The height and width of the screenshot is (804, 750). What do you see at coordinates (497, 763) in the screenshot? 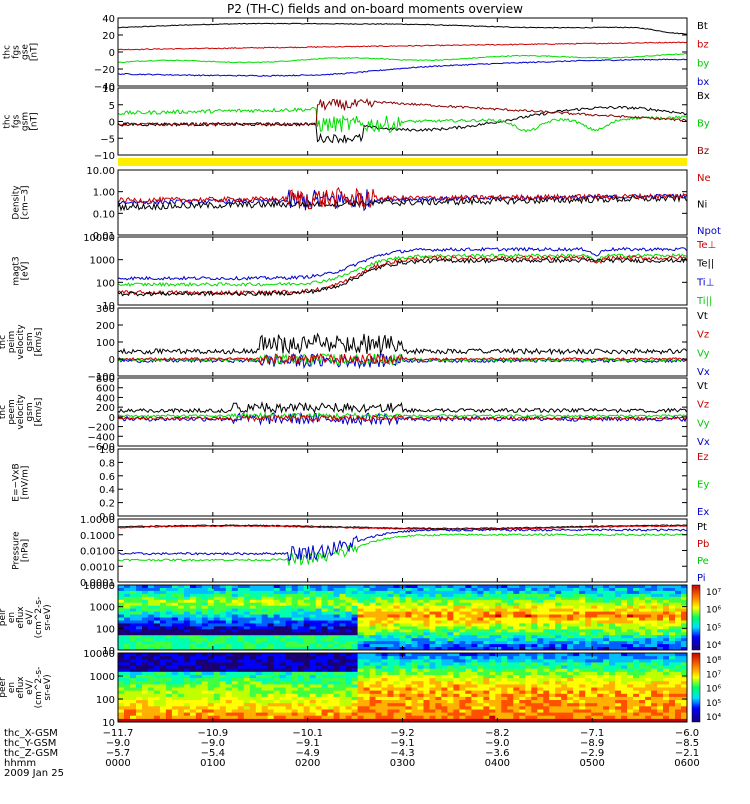
I see `x-row-value: 0400` at bounding box center [497, 763].